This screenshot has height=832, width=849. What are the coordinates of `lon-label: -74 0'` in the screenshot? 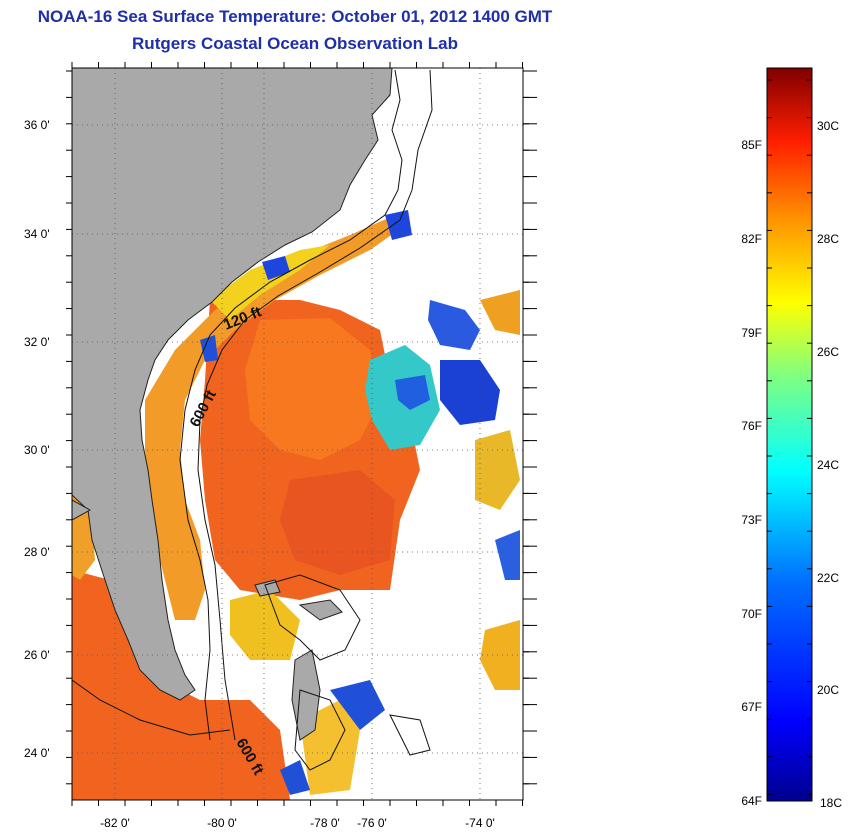 It's located at (480, 823).